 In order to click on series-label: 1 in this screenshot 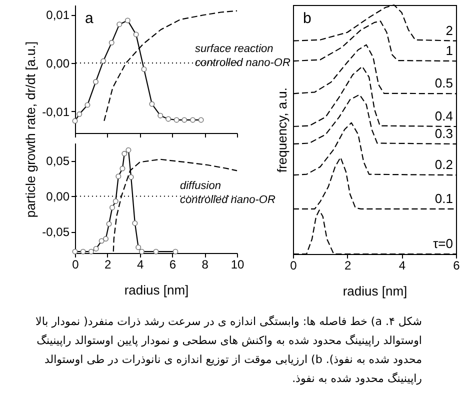, I will do `click(449, 50)`.